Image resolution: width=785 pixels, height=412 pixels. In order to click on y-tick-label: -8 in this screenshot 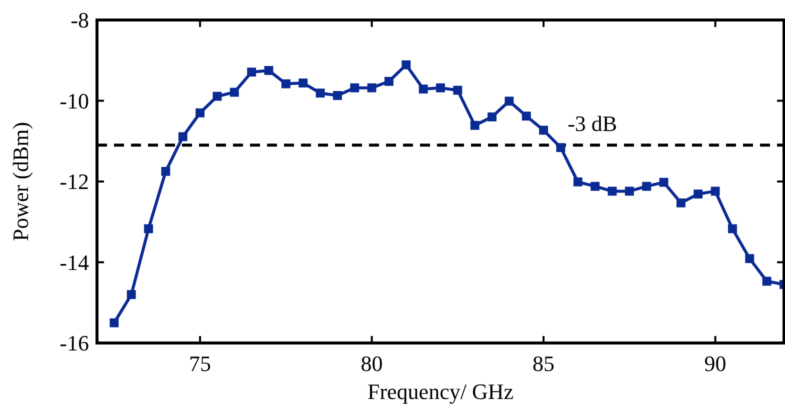, I will do `click(79, 20)`.